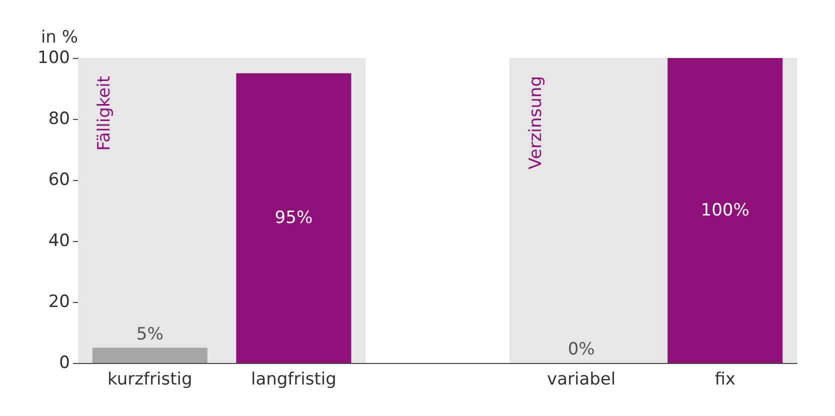  I want to click on x-tick-label: fix, so click(725, 380).